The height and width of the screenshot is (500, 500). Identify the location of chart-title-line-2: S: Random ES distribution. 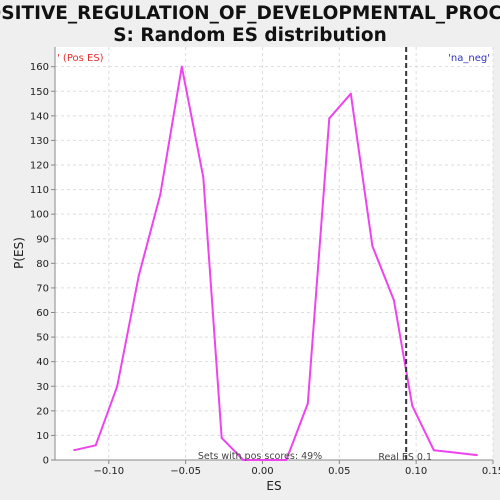
(250, 35).